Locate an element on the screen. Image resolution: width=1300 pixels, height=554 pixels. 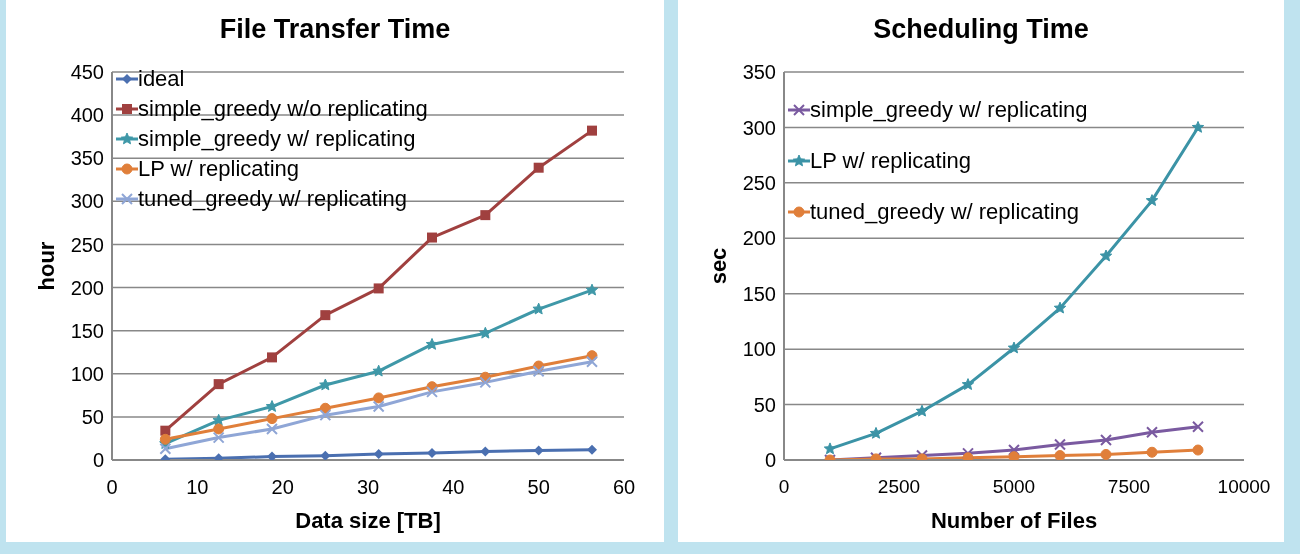
x-axis-title: Data size [TB] is located at coordinates (368, 520).